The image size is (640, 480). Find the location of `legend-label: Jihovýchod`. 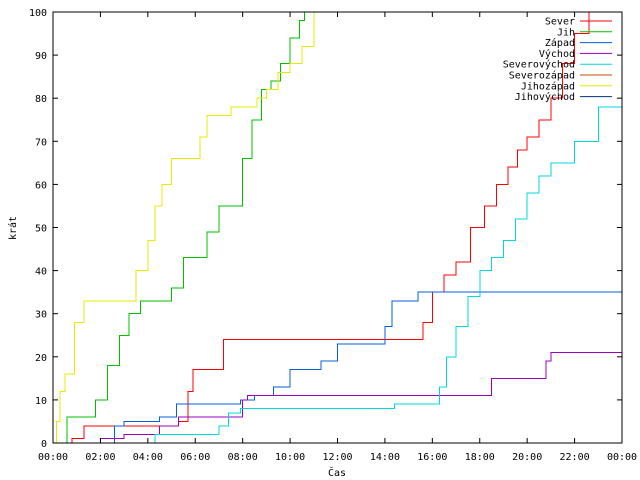

legend-label: Jihovýchod is located at coordinates (545, 97).